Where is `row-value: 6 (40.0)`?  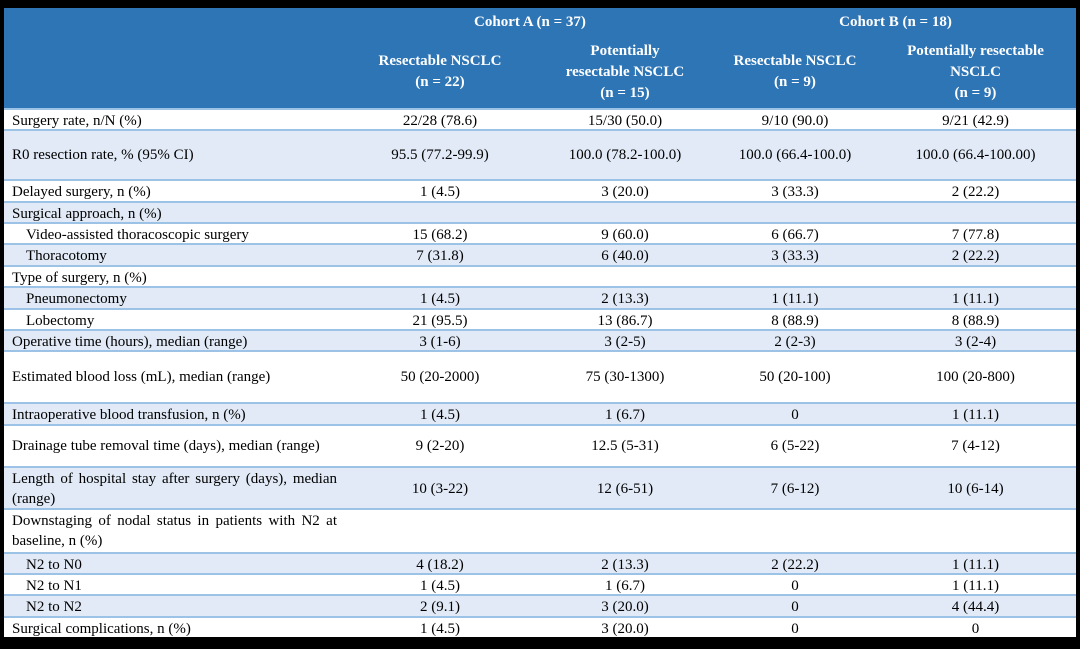
row-value: 6 (40.0) is located at coordinates (625, 256).